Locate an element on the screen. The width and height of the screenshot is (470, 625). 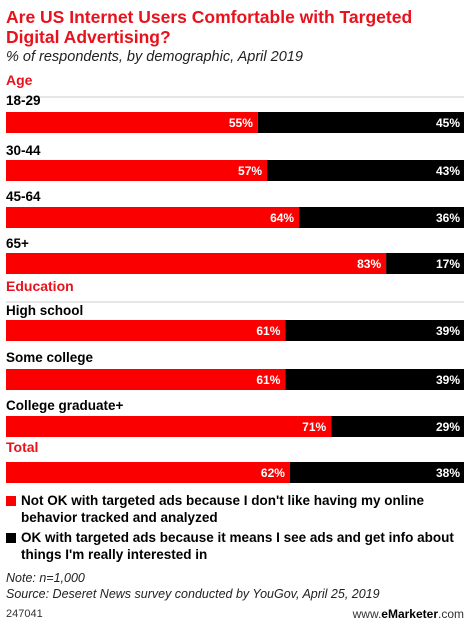
bar-ok-high-school is located at coordinates (374, 330).